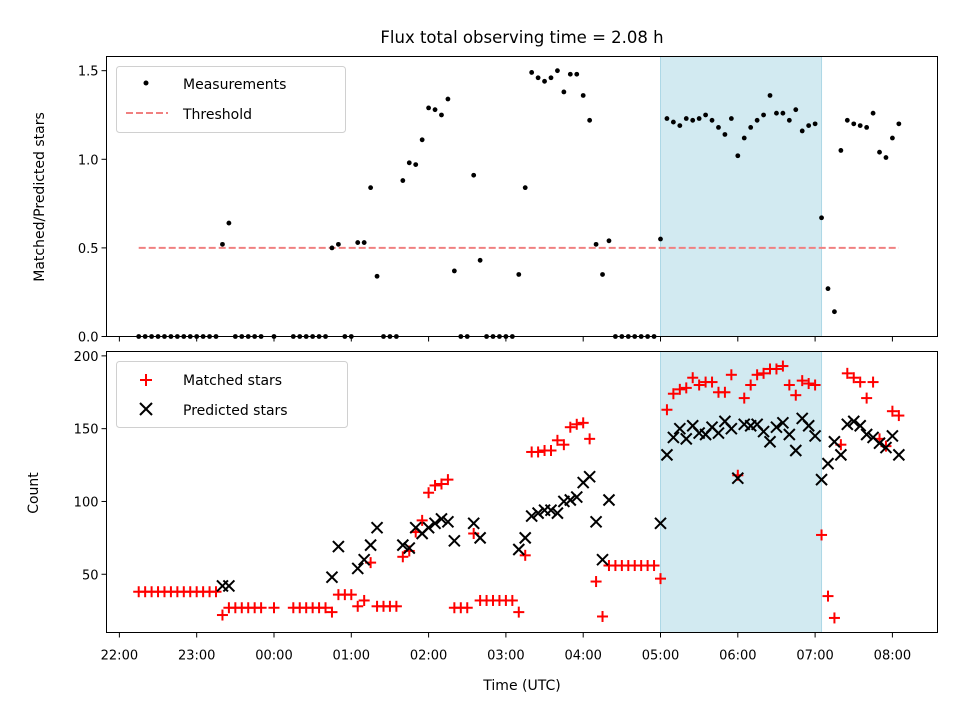  I want to click on bottom-y-tick-label: 150, so click(86, 430).